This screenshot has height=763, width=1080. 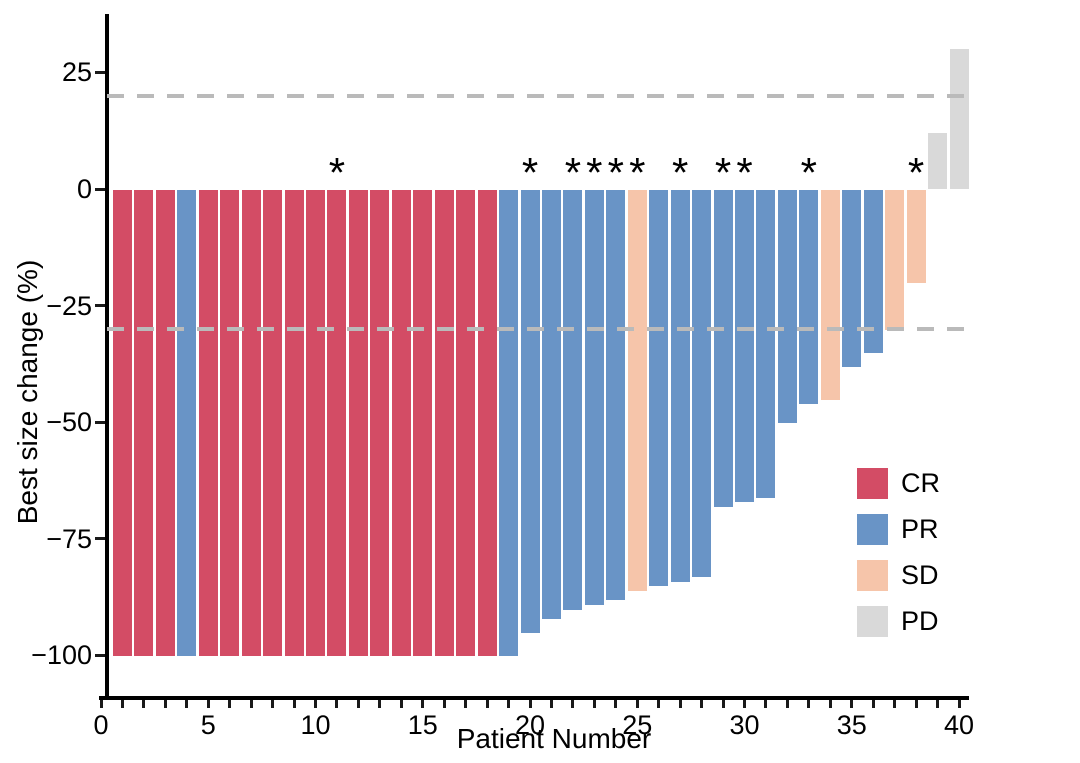 What do you see at coordinates (959, 725) in the screenshot?
I see `x-tick-label-40: 40` at bounding box center [959, 725].